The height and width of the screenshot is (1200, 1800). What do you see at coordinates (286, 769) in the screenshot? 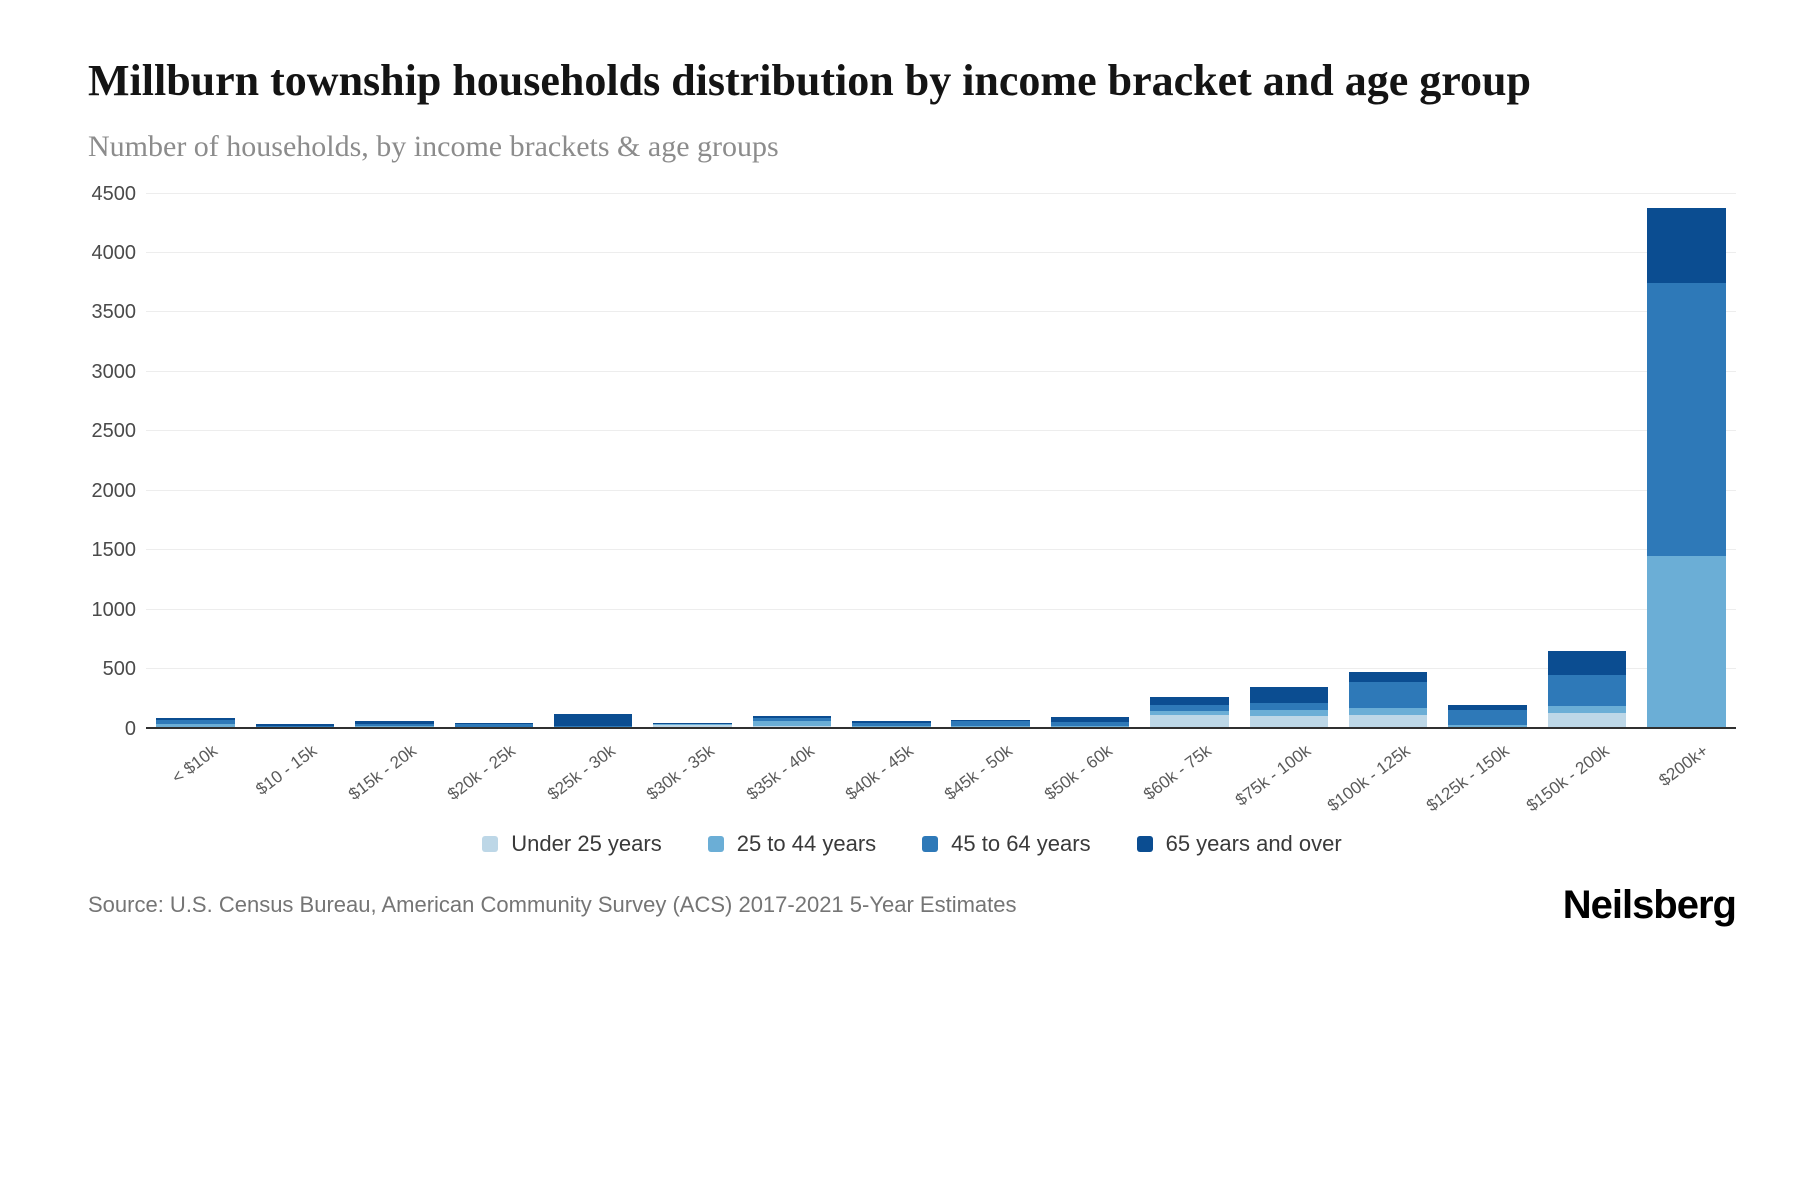
I see `x-tick-label: $10 - 15k` at bounding box center [286, 769].